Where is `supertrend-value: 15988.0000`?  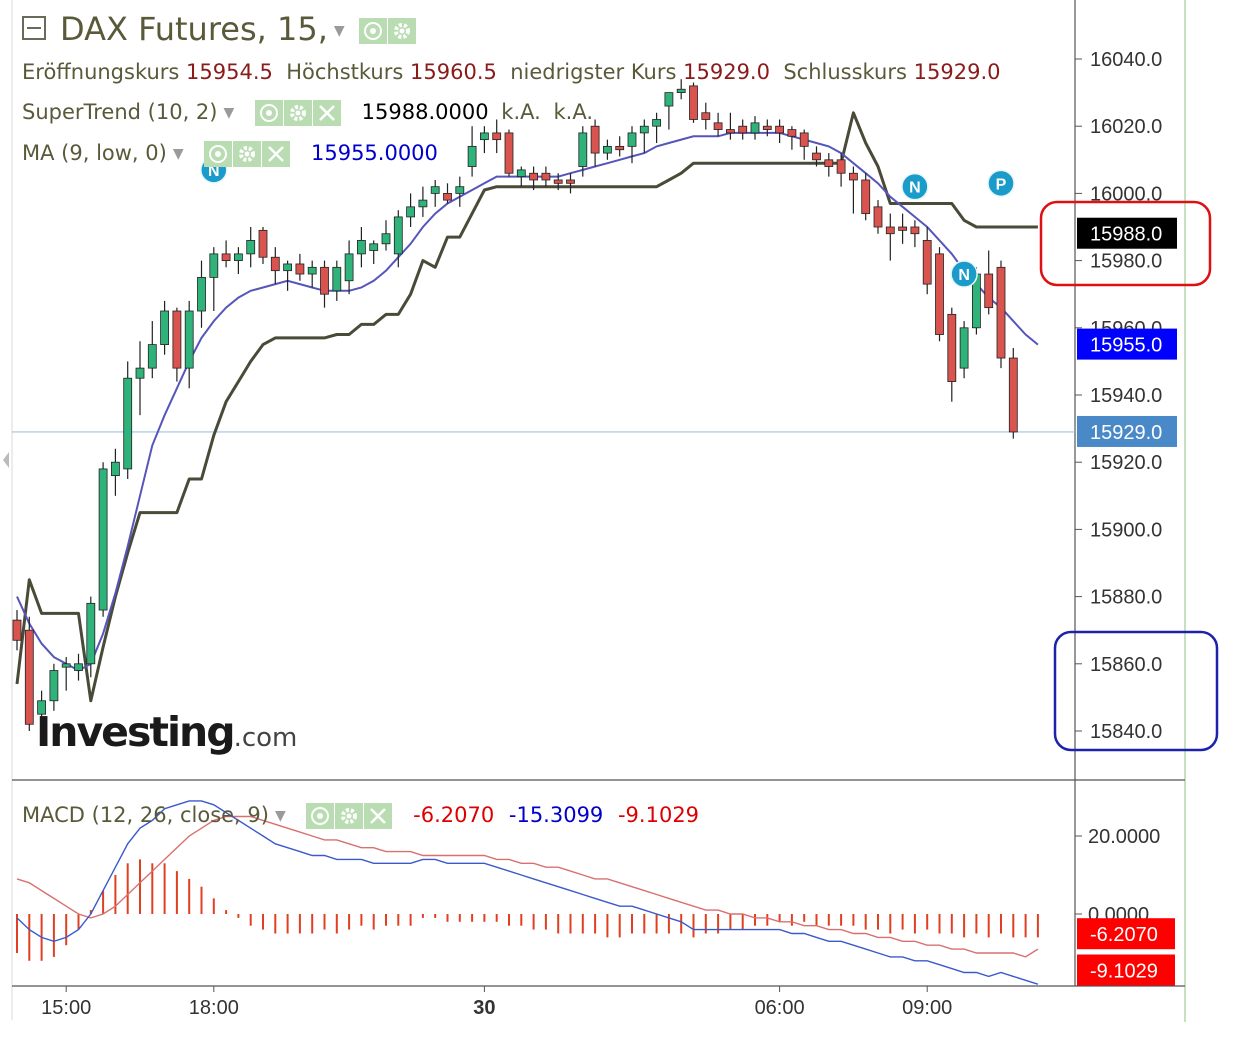
supertrend-value: 15988.0000 is located at coordinates (425, 112).